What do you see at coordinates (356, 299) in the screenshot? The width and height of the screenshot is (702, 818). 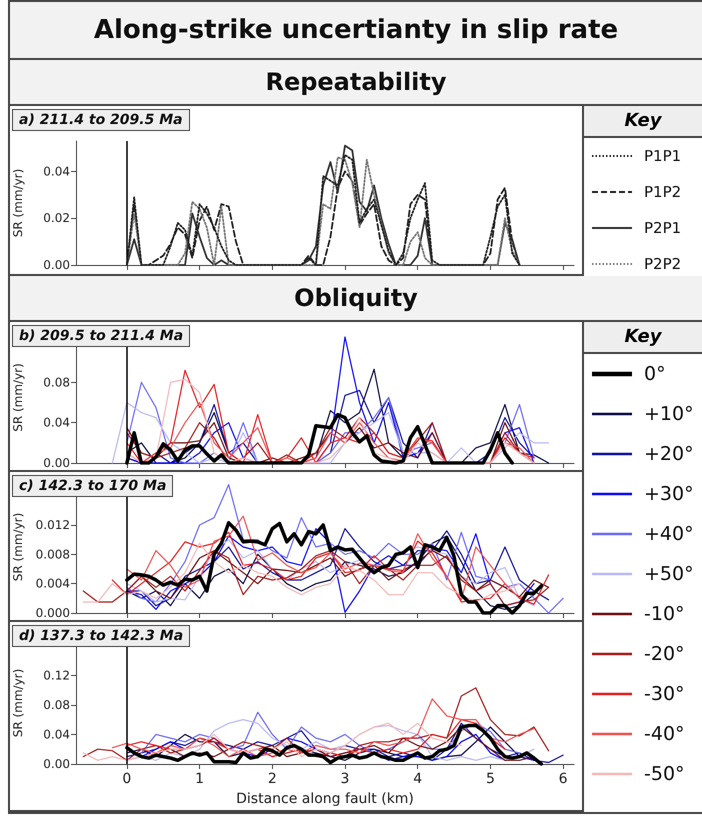 I see `text: Obliquity` at bounding box center [356, 299].